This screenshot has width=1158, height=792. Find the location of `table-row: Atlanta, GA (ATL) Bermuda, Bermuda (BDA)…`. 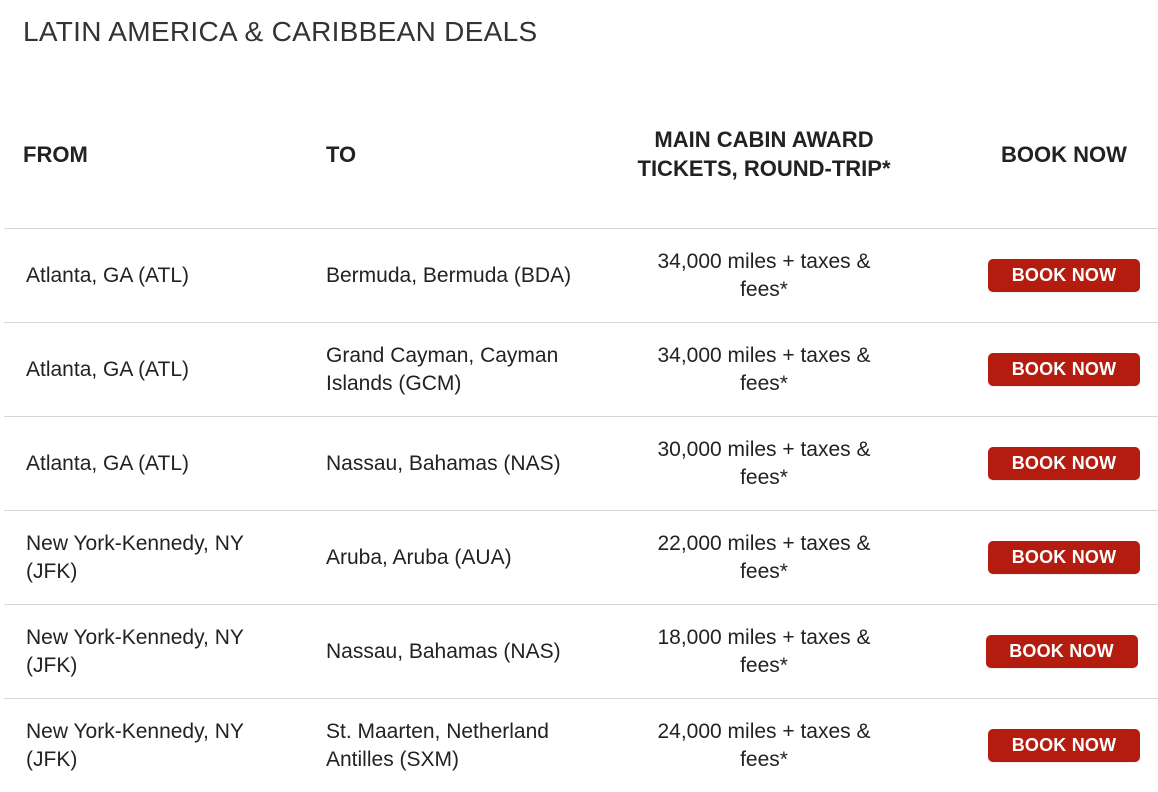

table-row: Atlanta, GA (ATL) Bermuda, Bermuda (BDA)… is located at coordinates (581, 276).